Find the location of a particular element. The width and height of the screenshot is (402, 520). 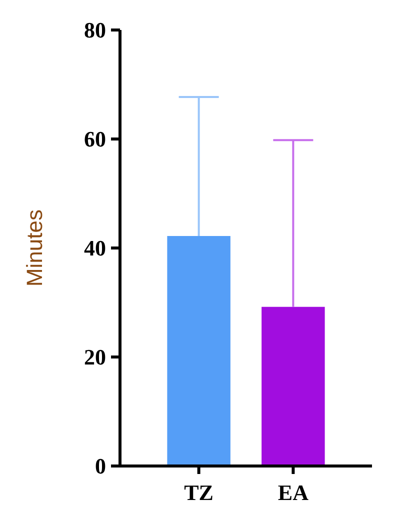

x-tick-label: EA is located at coordinates (293, 492).